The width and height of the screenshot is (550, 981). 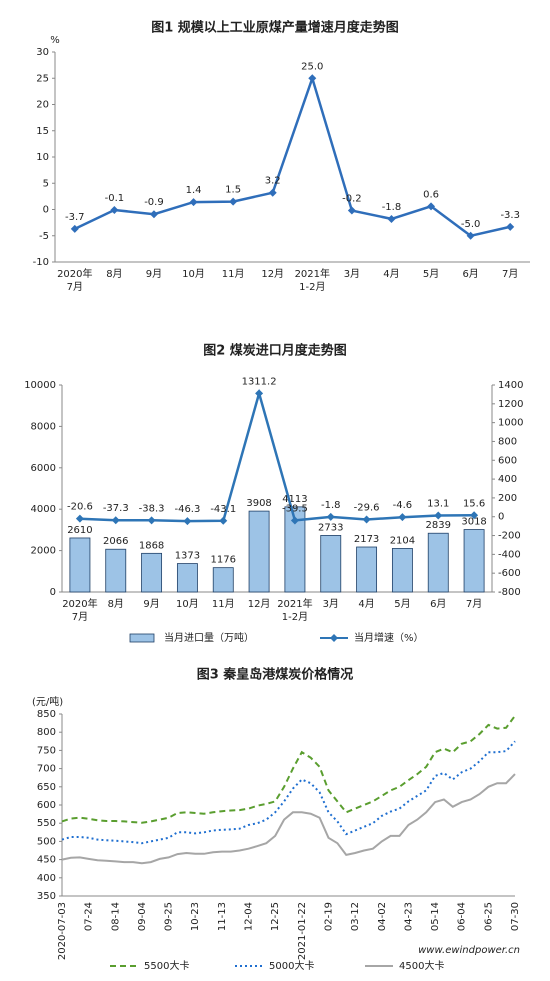 What do you see at coordinates (80, 507) in the screenshot?
I see `data-label: -20.6` at bounding box center [80, 507].